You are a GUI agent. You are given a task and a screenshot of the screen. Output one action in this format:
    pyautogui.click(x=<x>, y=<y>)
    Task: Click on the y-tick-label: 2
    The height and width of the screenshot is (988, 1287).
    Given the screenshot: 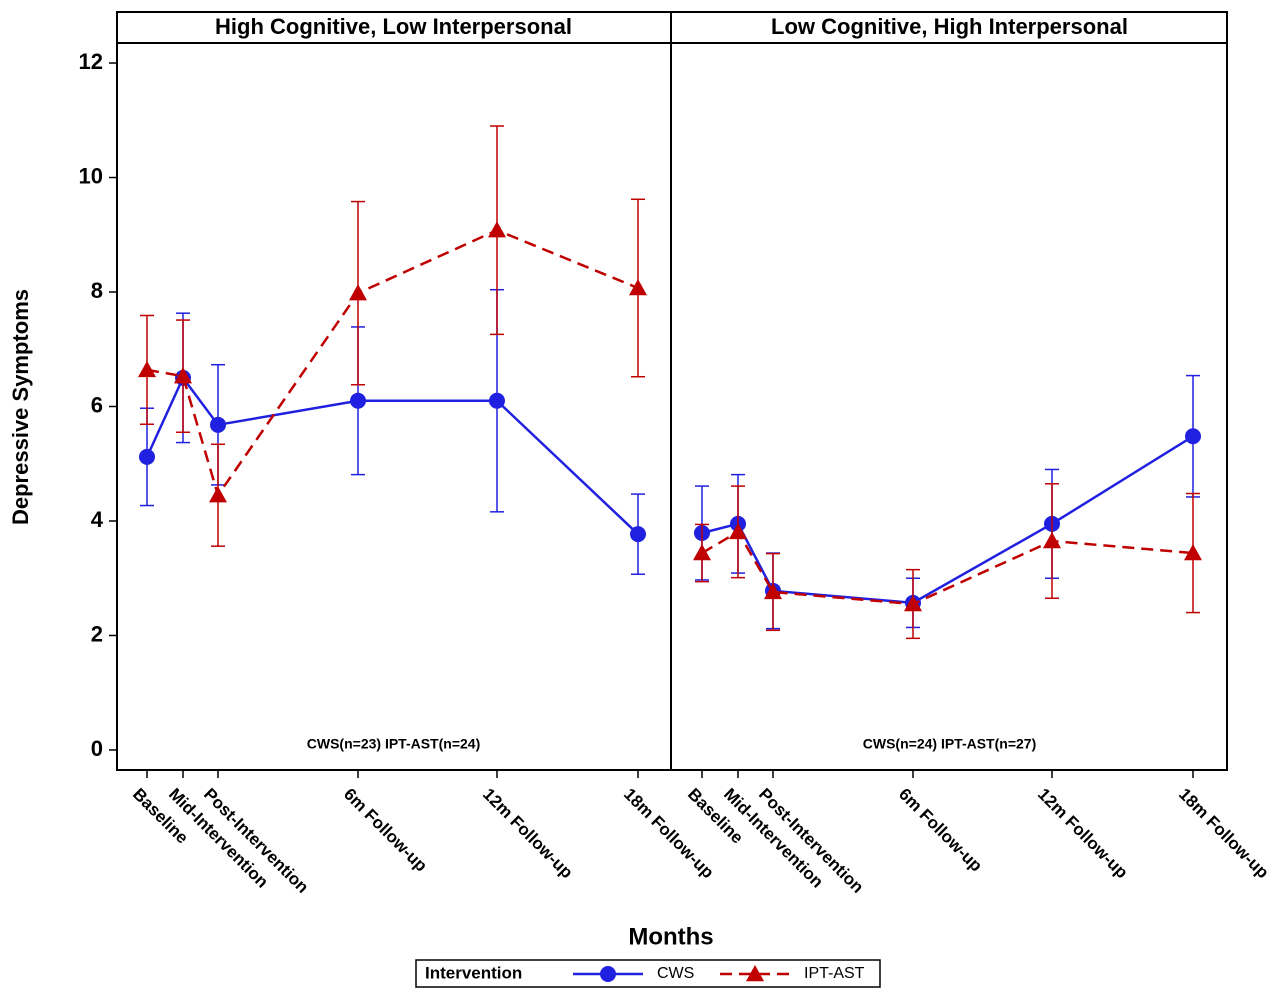 What is the action you would take?
    pyautogui.click(x=97, y=633)
    